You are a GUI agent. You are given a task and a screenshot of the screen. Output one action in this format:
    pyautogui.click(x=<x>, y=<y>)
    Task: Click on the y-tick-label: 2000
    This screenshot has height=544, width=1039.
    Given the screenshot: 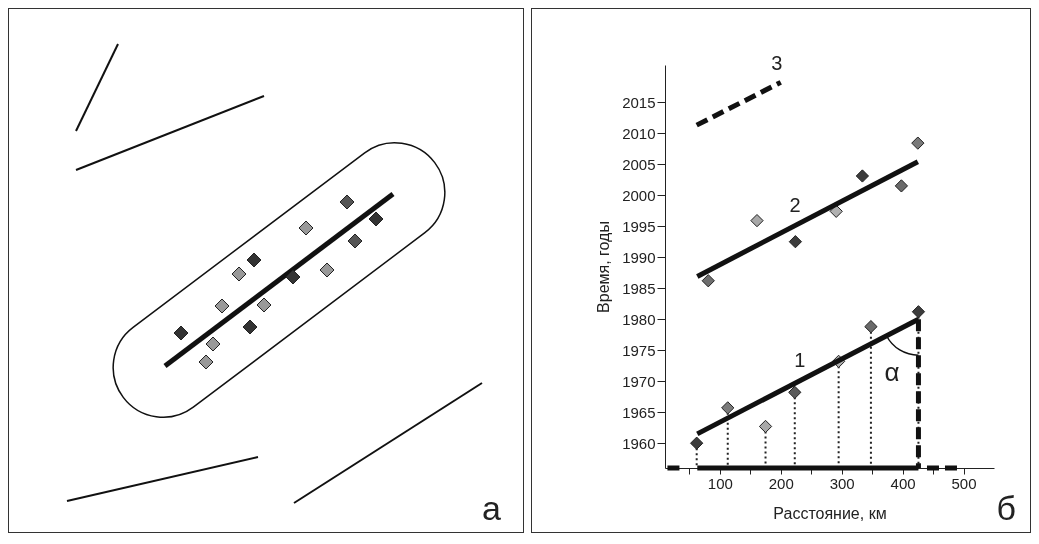 What is the action you would take?
    pyautogui.click(x=639, y=195)
    